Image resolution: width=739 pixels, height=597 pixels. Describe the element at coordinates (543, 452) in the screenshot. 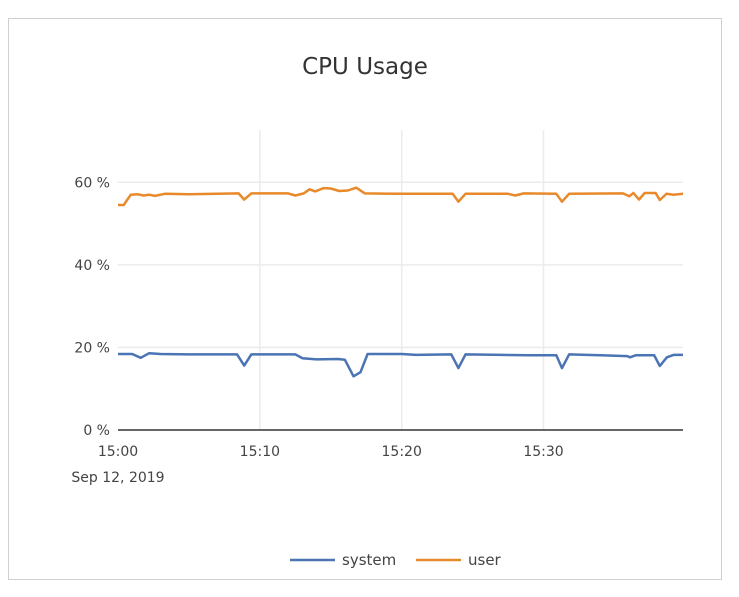

I see `x-tick-label: 15:30` at that location.